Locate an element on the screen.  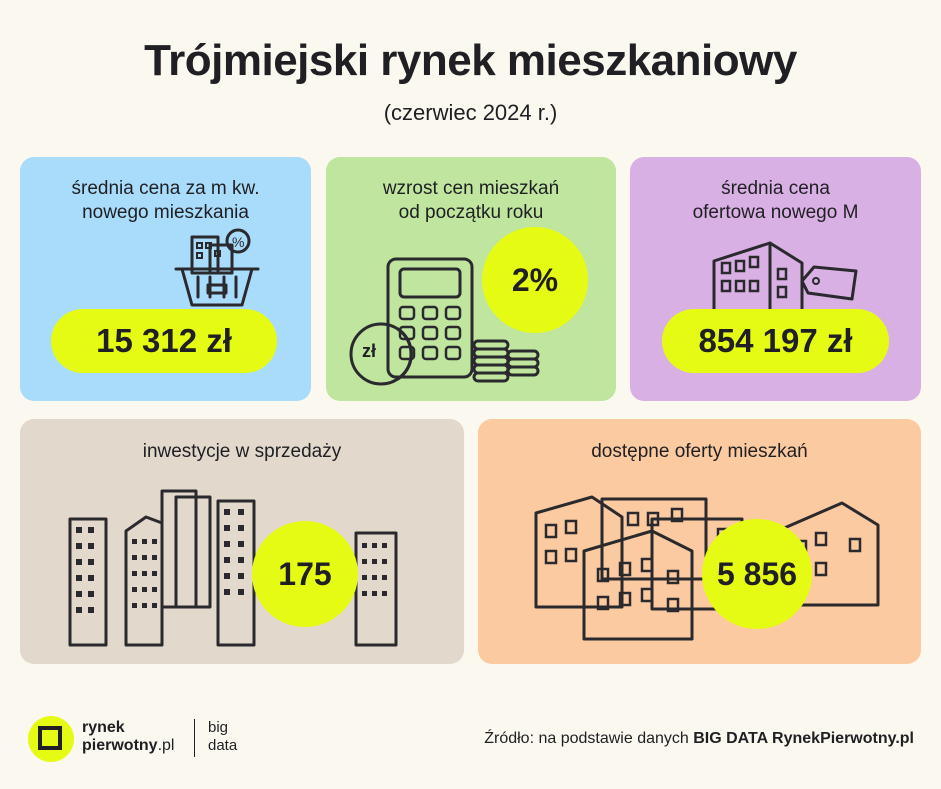
card-investments: inwestycje w sprzedaży 17 is located at coordinates (242, 541).